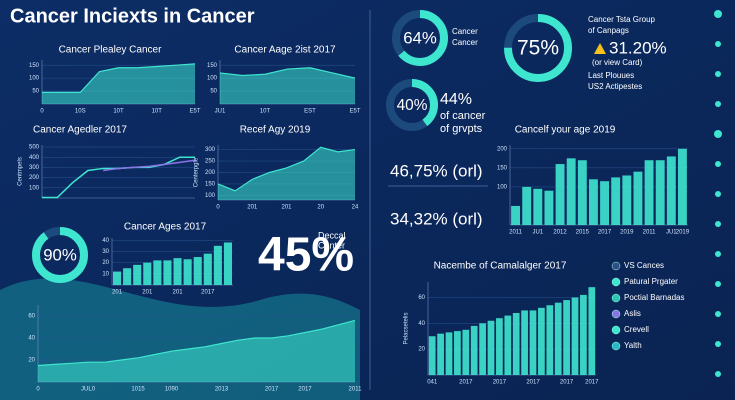 The width and height of the screenshot is (735, 400). Describe the element at coordinates (432, 383) in the screenshot. I see `x-tick-label: 041` at that location.